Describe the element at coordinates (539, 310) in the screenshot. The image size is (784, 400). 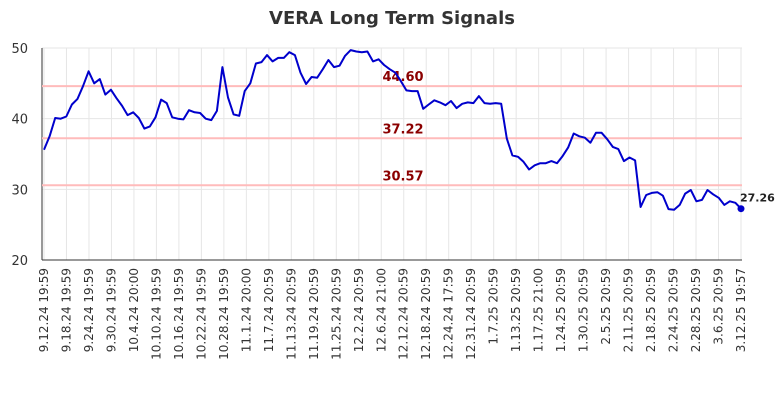
I see `x-tick-label: 1.17.25 21:00` at that location.